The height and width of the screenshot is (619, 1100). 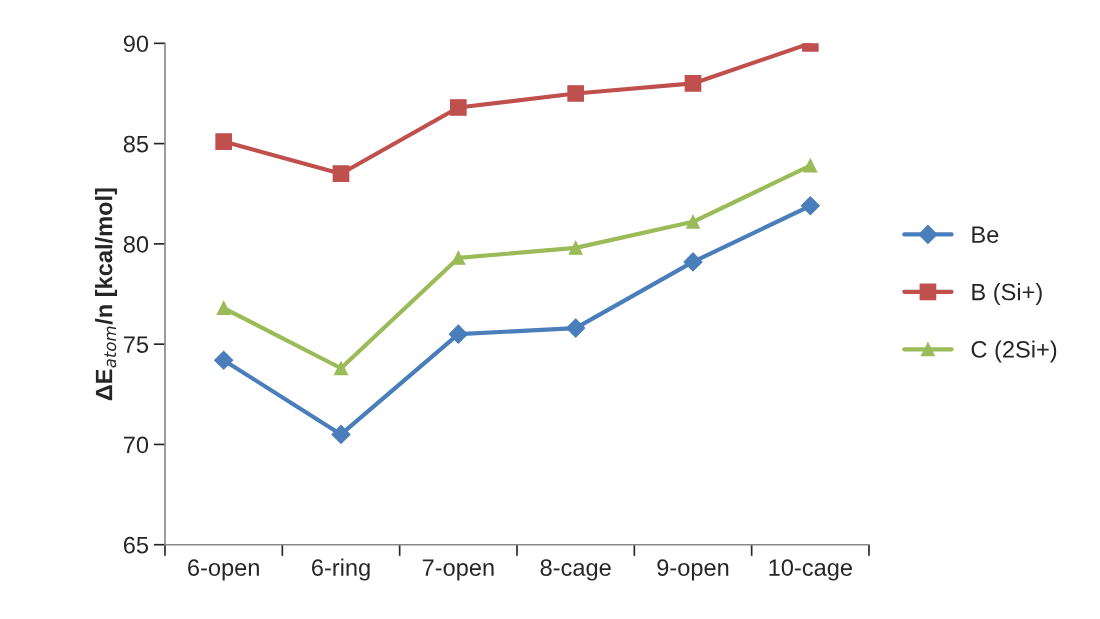 What do you see at coordinates (136, 144) in the screenshot?
I see `y-tick-label: 85` at bounding box center [136, 144].